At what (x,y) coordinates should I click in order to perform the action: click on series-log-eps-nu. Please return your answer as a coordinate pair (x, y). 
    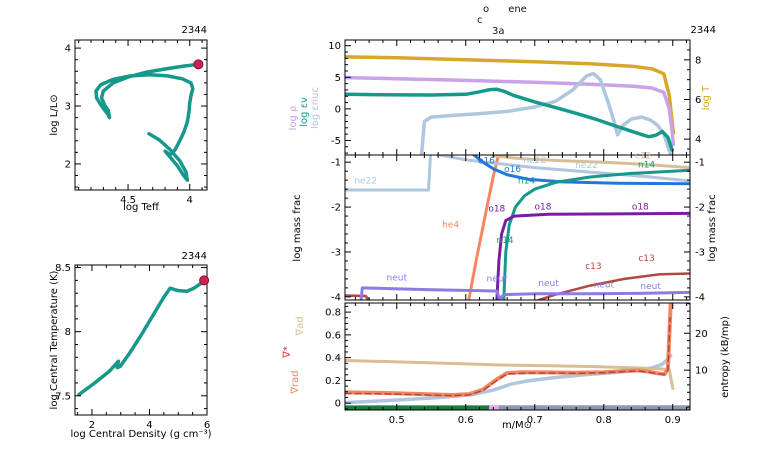
    Looking at the image, I should click on (509, 119).